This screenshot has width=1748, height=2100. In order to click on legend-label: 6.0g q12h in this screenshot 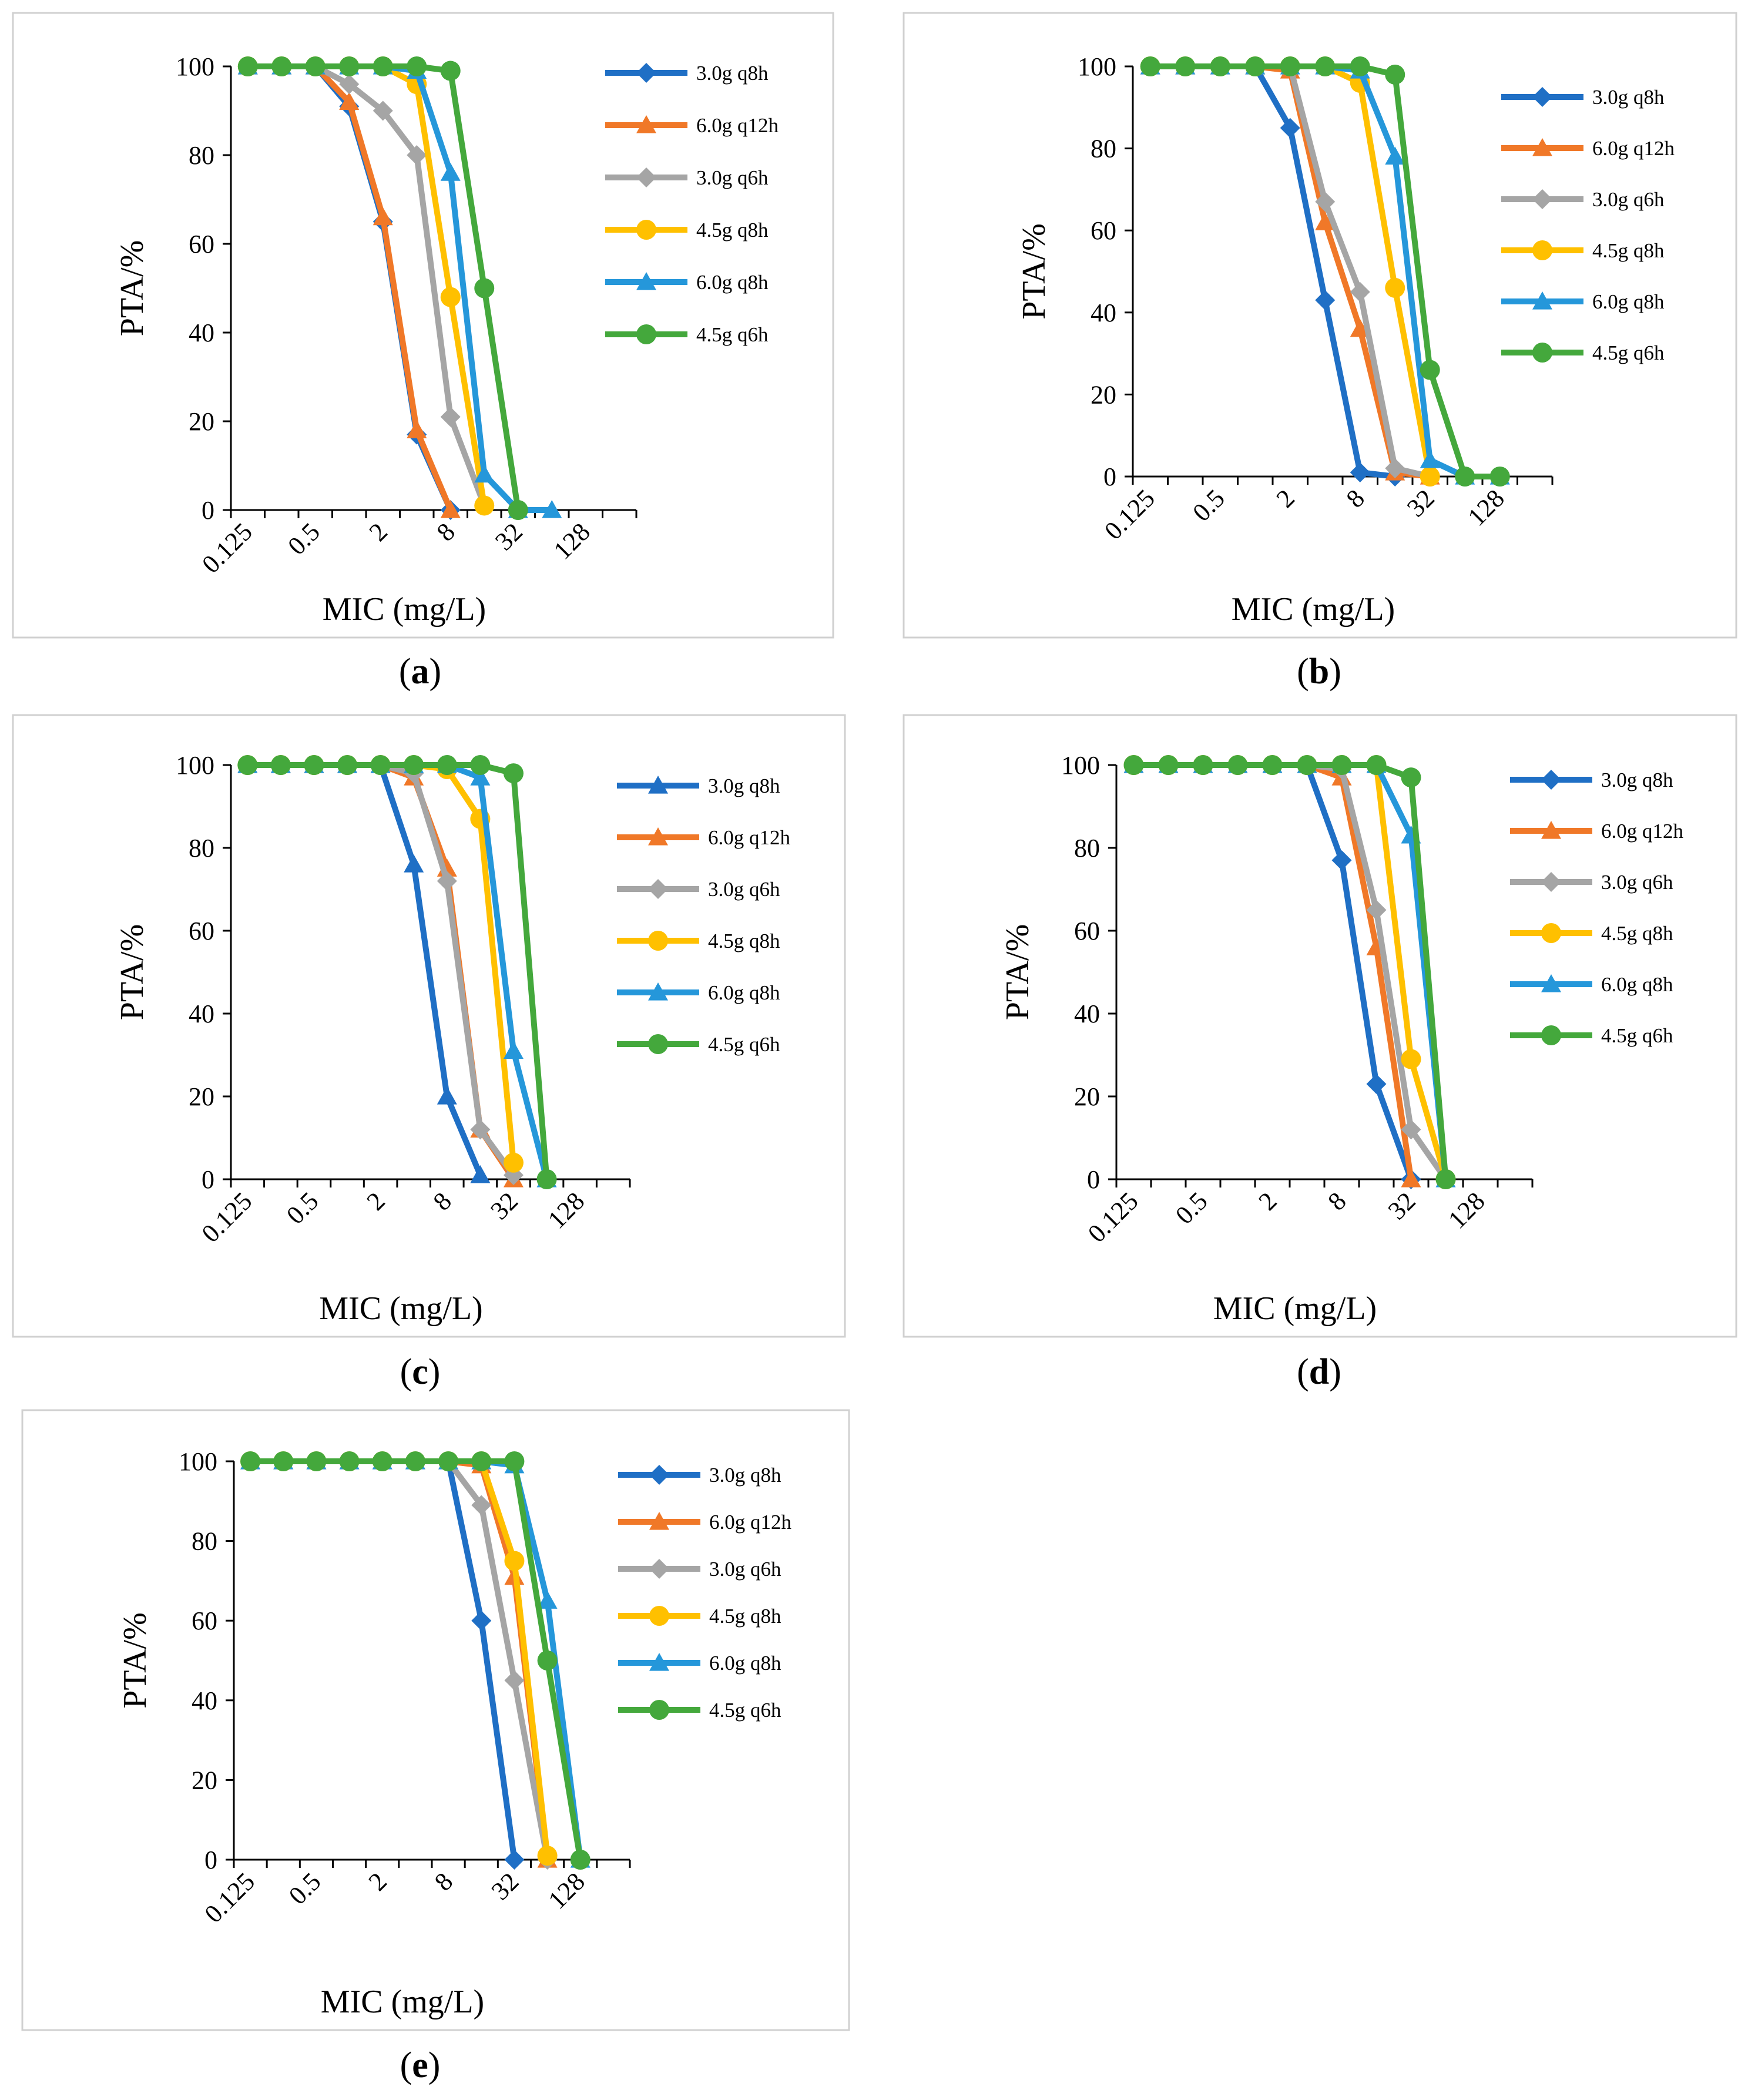, I will do `click(750, 837)`.